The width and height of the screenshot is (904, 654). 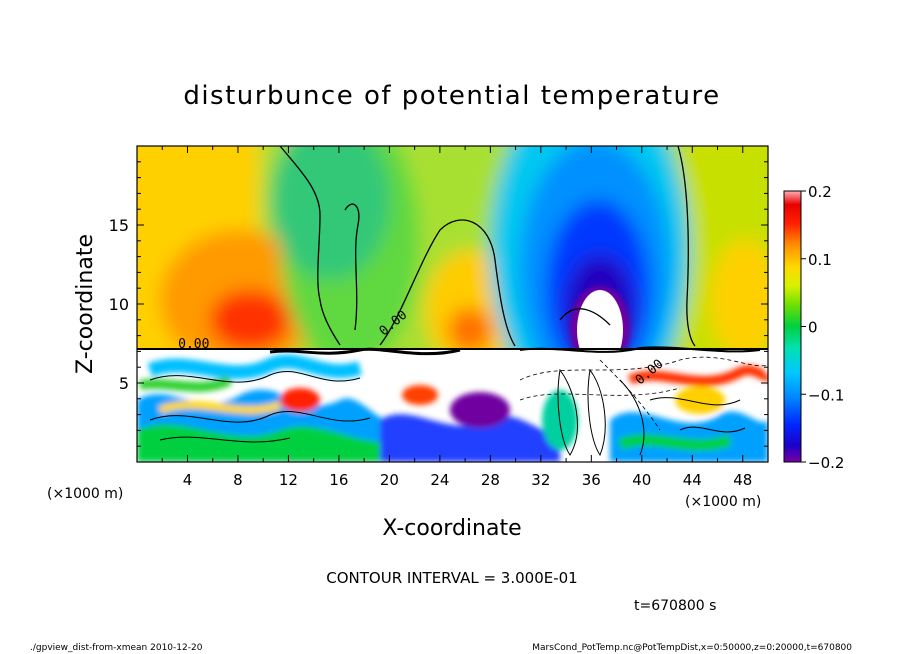 What do you see at coordinates (723, 502) in the screenshot?
I see `x-axis-unit: (×1000 m)` at bounding box center [723, 502].